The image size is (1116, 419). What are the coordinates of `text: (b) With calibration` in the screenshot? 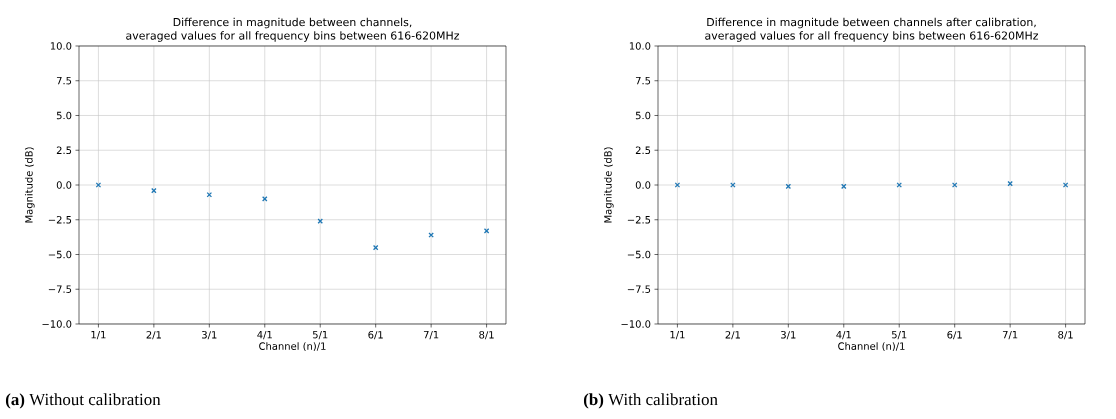 It's located at (650, 401).